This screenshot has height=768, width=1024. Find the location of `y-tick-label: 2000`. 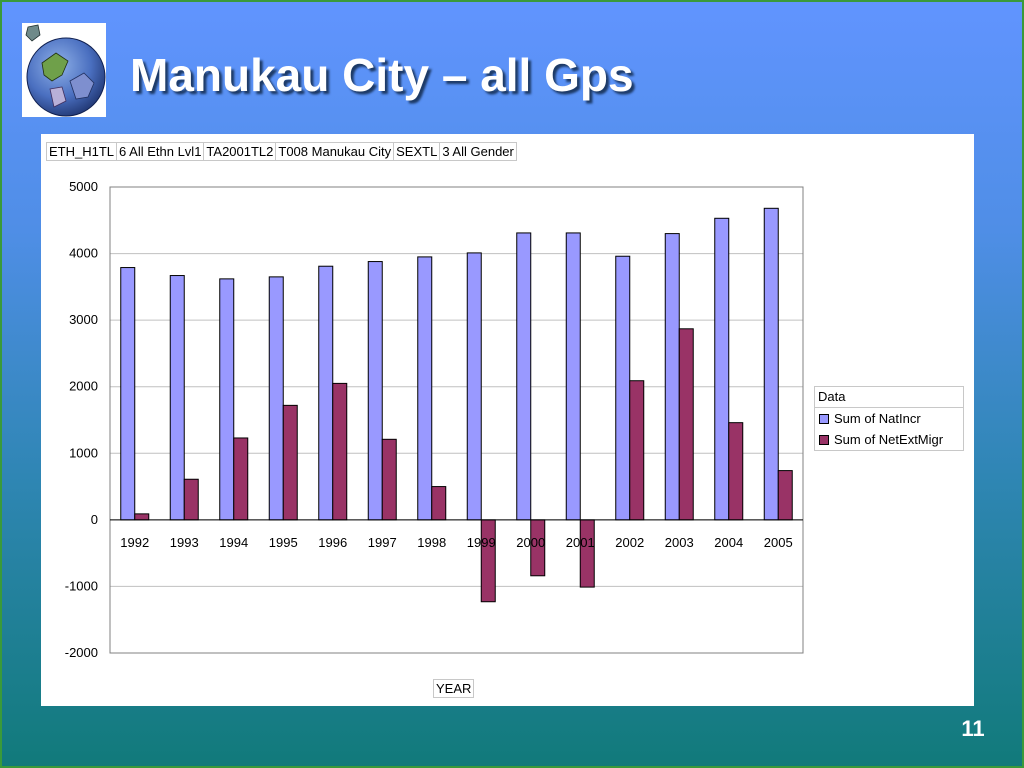

y-tick-label: 2000 is located at coordinates (83, 386).